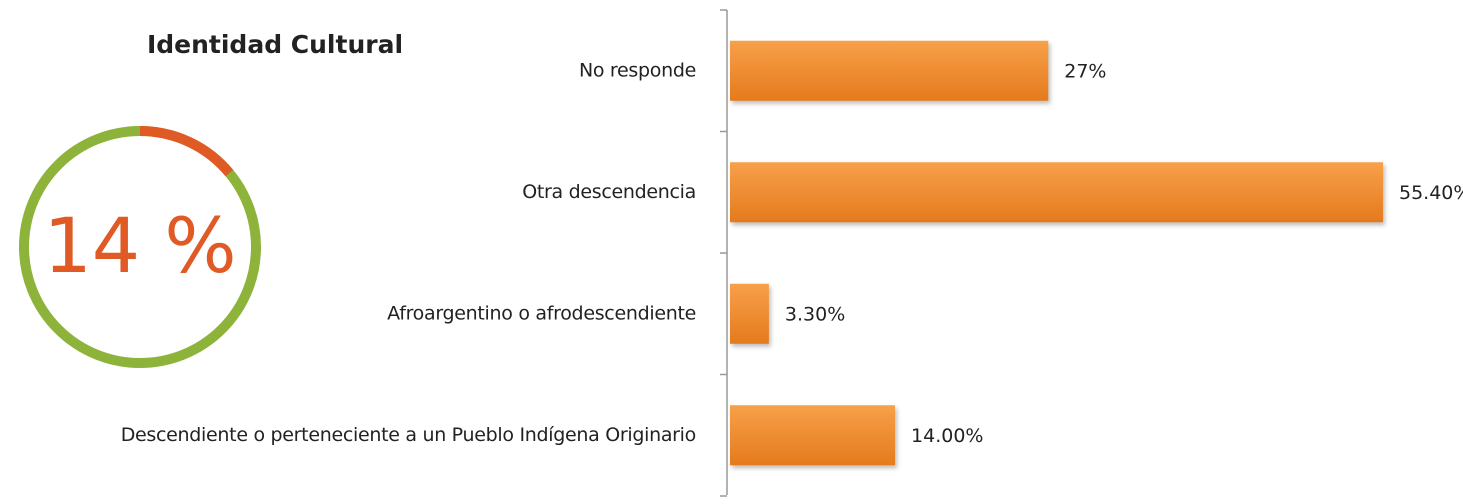 This screenshot has height=504, width=1463. What do you see at coordinates (815, 314) in the screenshot?
I see `value-label: 3.30%` at bounding box center [815, 314].